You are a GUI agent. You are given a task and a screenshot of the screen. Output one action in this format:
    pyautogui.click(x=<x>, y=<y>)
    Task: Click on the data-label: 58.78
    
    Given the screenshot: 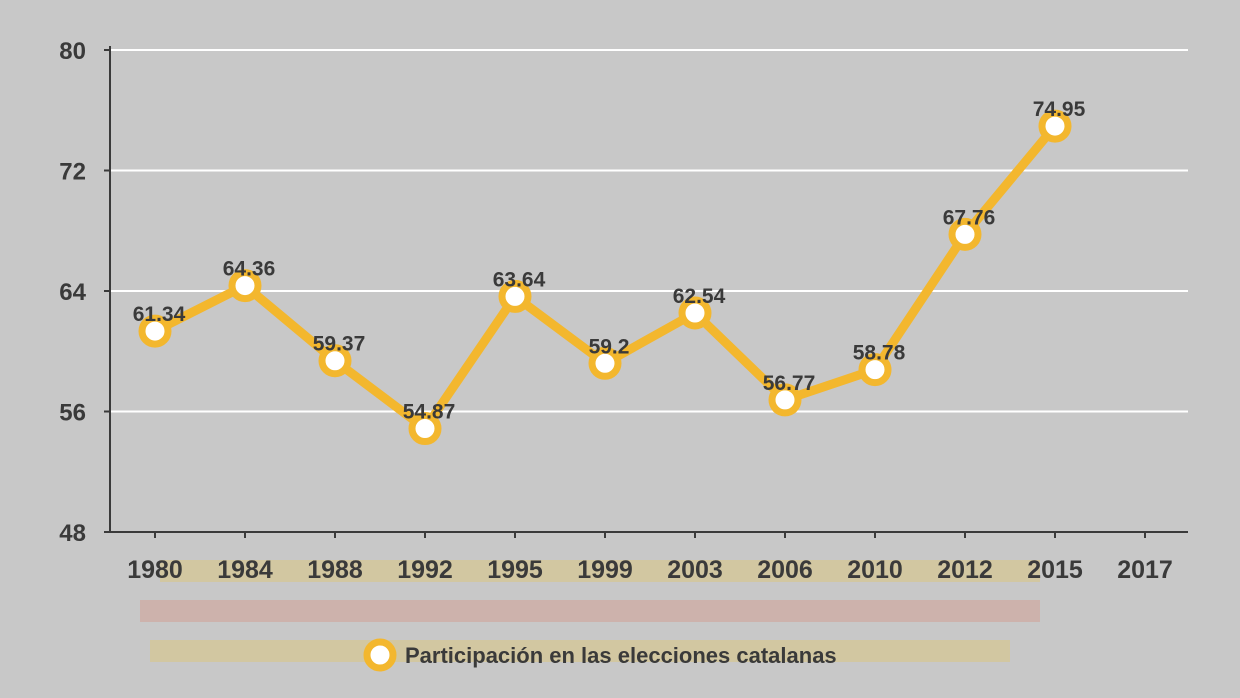 What is the action you would take?
    pyautogui.click(x=879, y=353)
    